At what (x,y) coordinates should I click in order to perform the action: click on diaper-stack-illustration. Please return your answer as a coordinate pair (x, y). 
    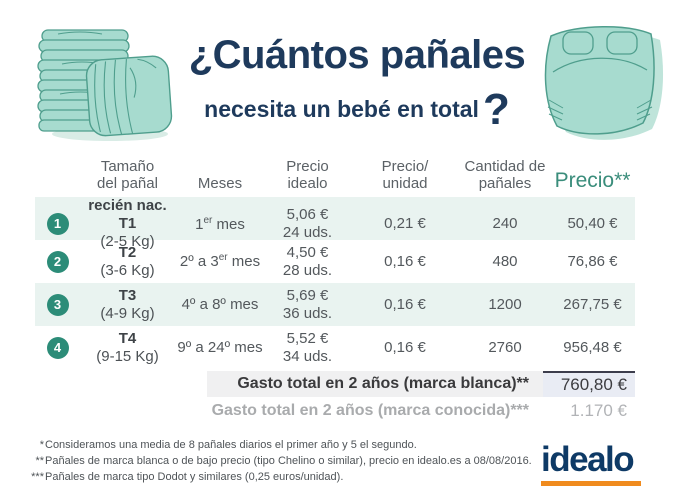
    Looking at the image, I should click on (105, 85).